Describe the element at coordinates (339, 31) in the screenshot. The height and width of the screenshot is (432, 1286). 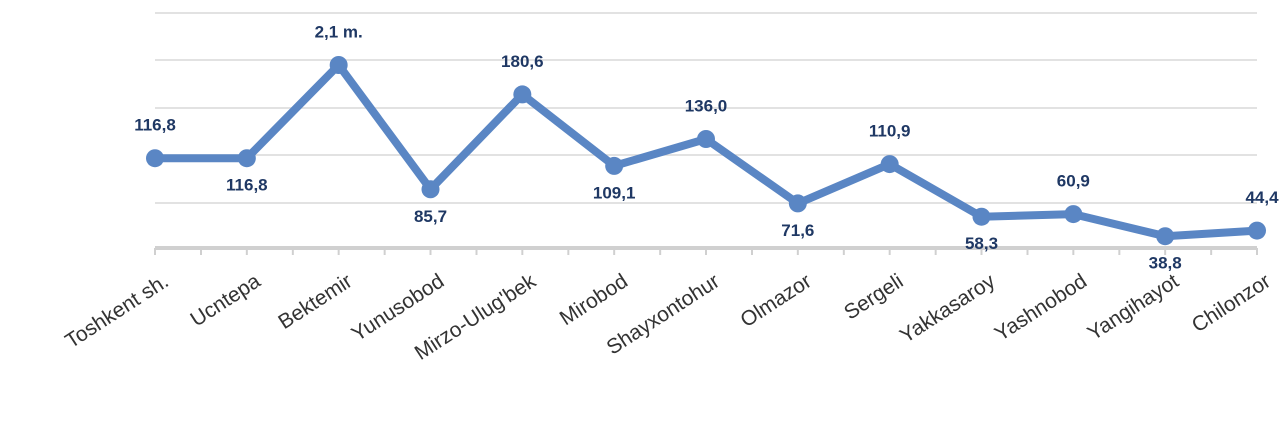
I see `value-label: 2,1 m.` at that location.